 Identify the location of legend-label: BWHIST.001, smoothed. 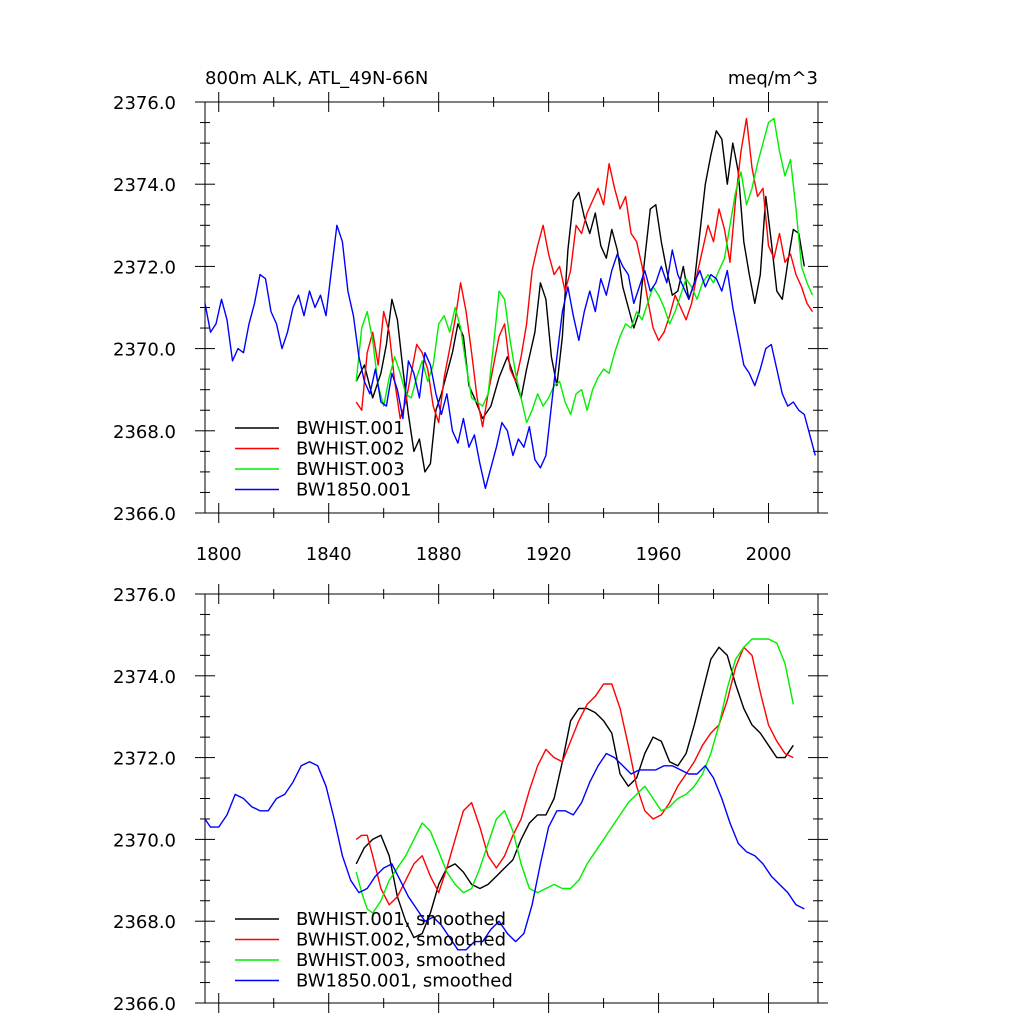
(401, 919).